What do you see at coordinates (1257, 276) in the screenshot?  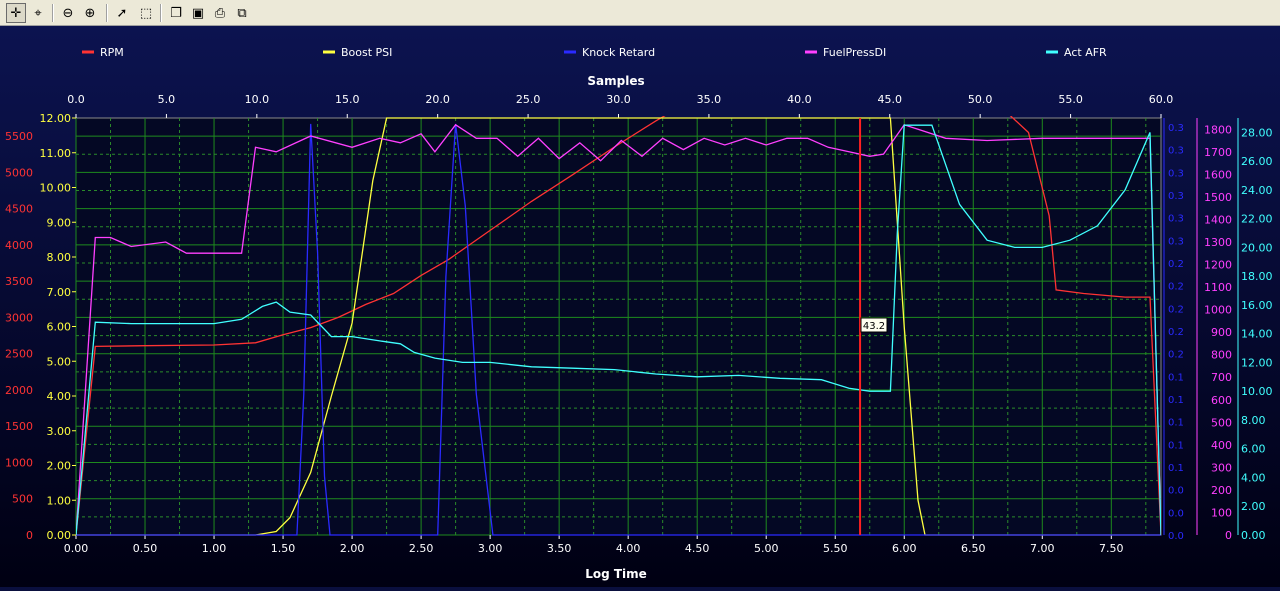 I see `afr-axis-tick-label: 18.00` at bounding box center [1257, 276].